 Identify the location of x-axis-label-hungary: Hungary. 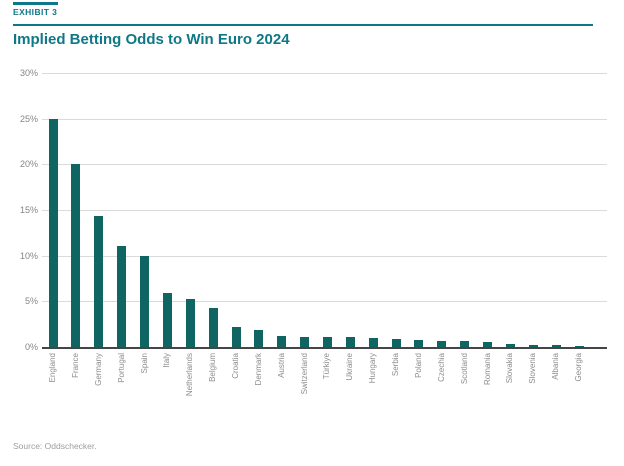
(373, 368).